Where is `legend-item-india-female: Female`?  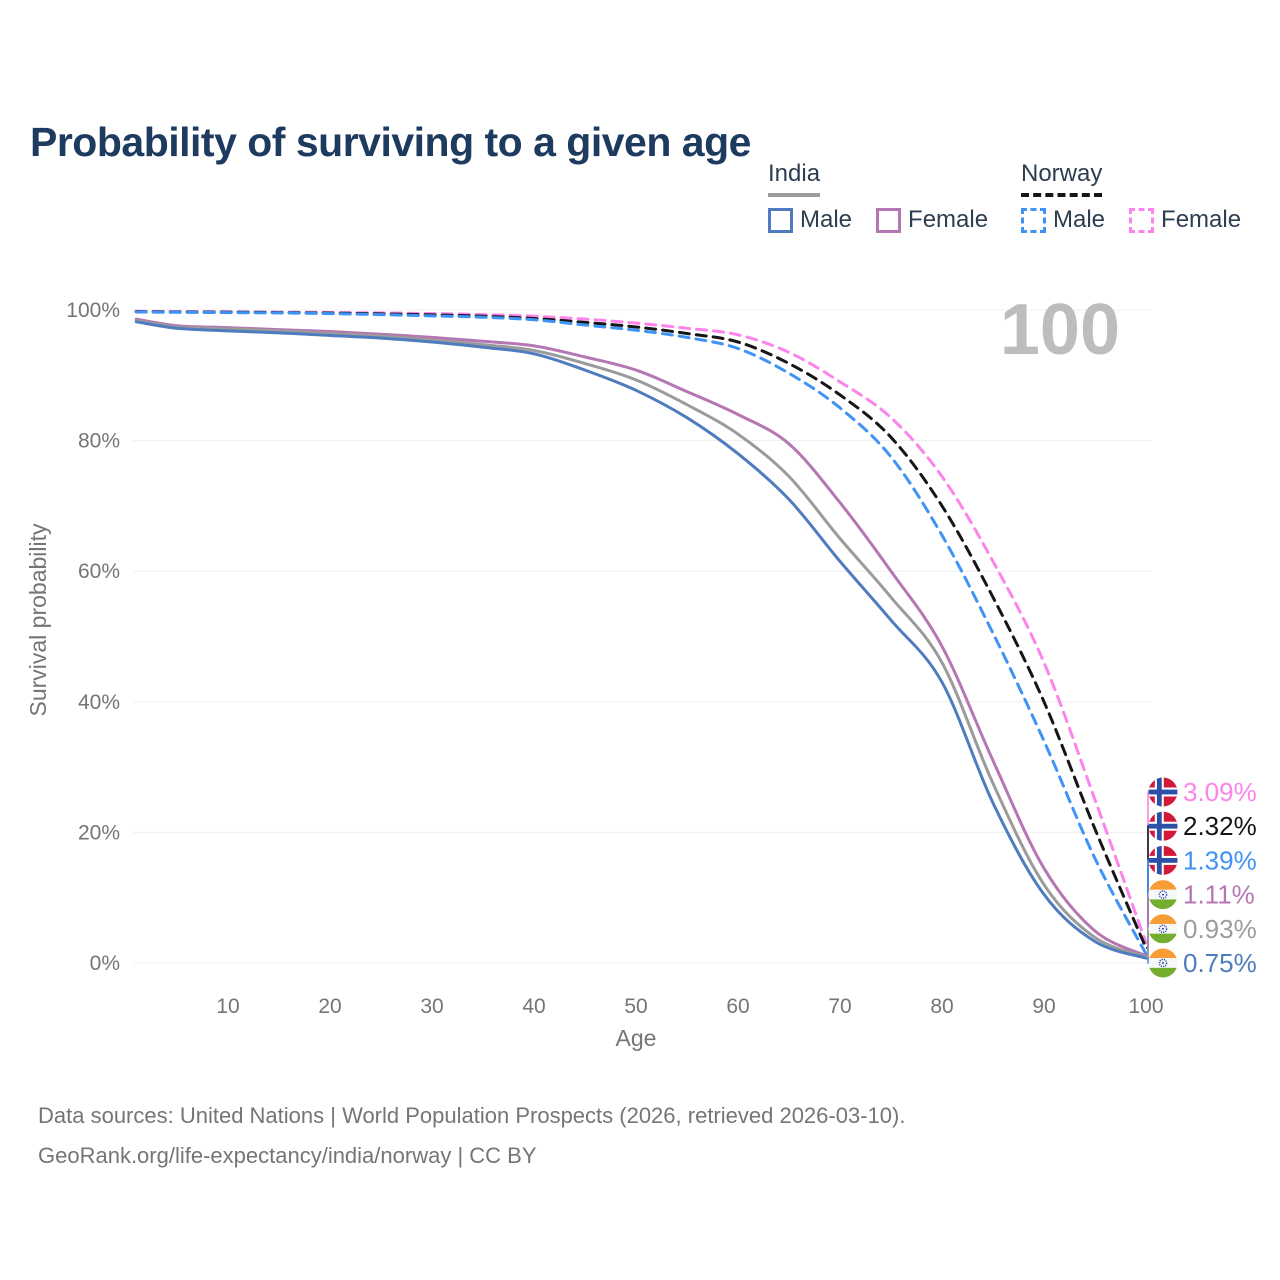 legend-item-india-female: Female is located at coordinates (932, 220).